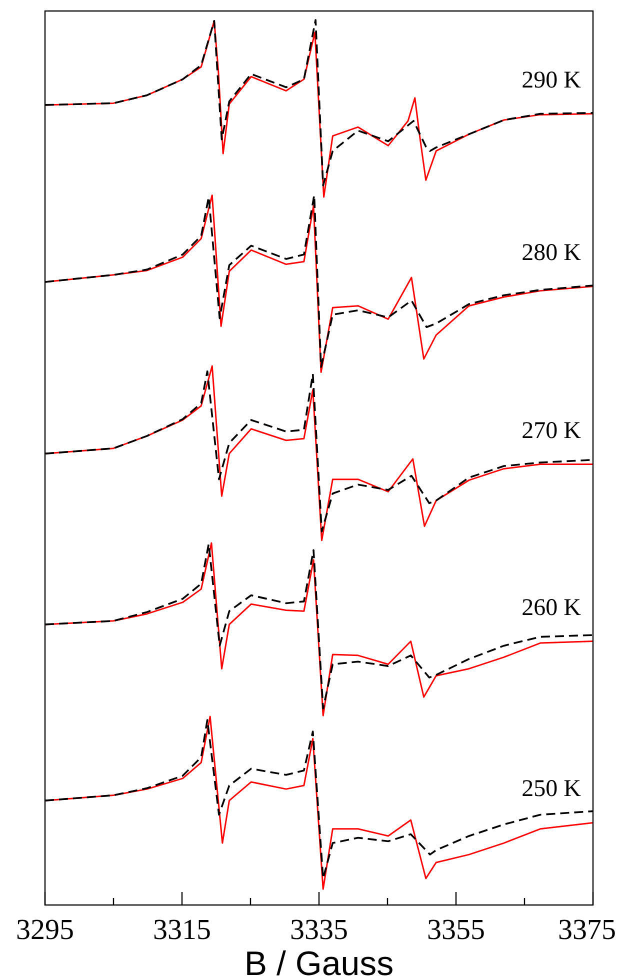 The width and height of the screenshot is (617, 978). I want to click on annotation: 270 K, so click(552, 431).